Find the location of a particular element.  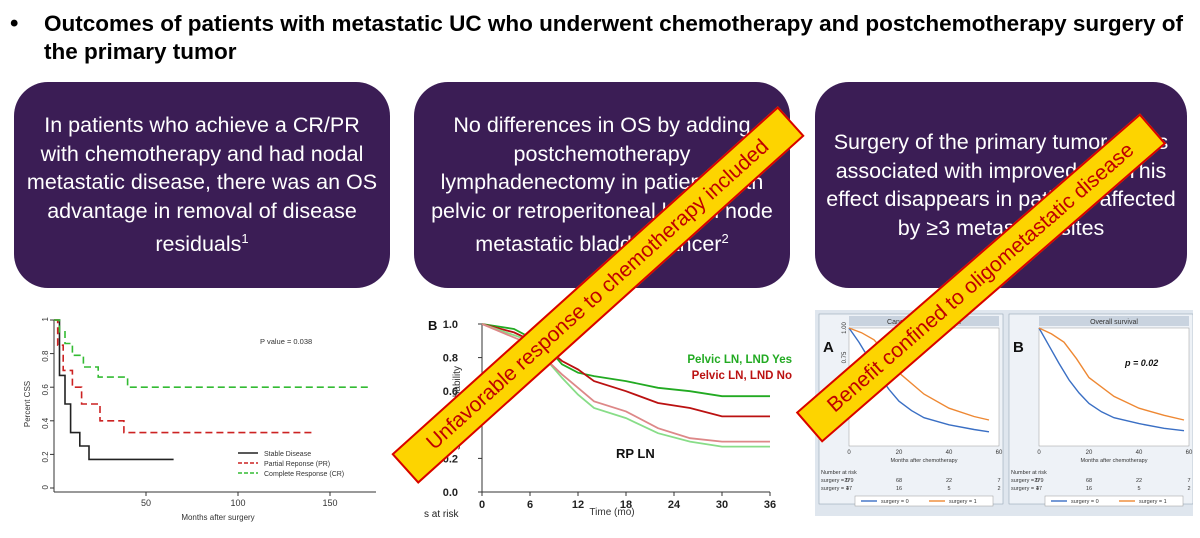

legend-label-1: Stable Disease is located at coordinates (287, 454).